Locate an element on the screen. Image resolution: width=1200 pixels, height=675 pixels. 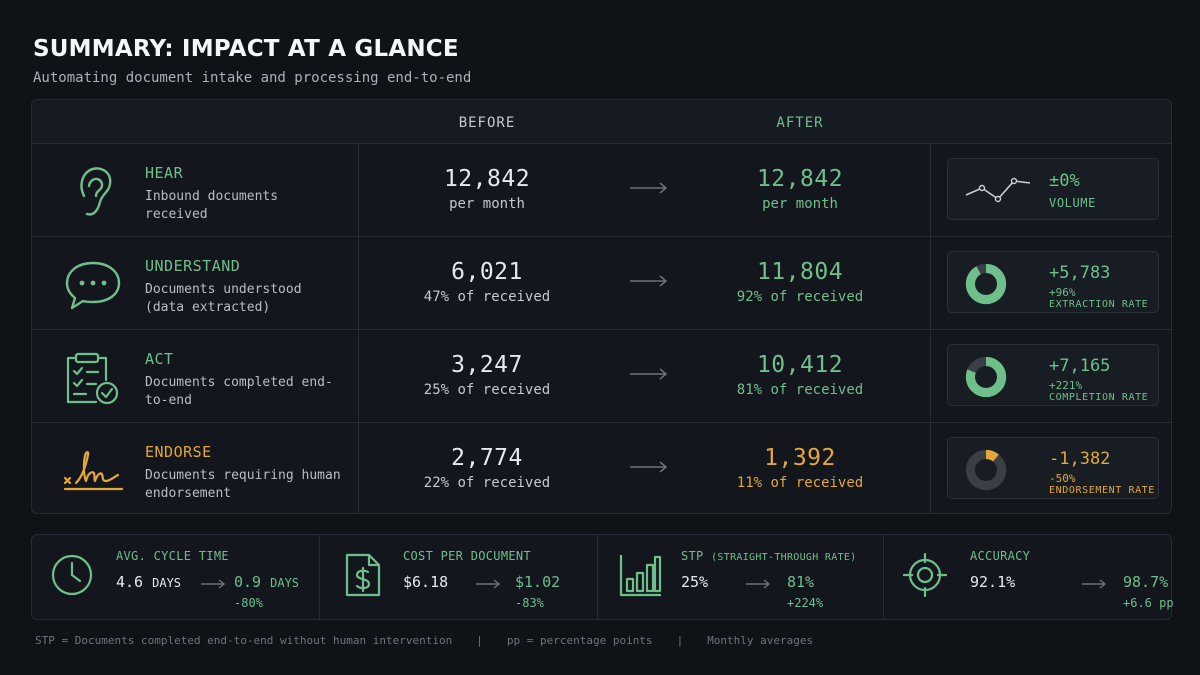
document-dollar-icon is located at coordinates (363, 575).